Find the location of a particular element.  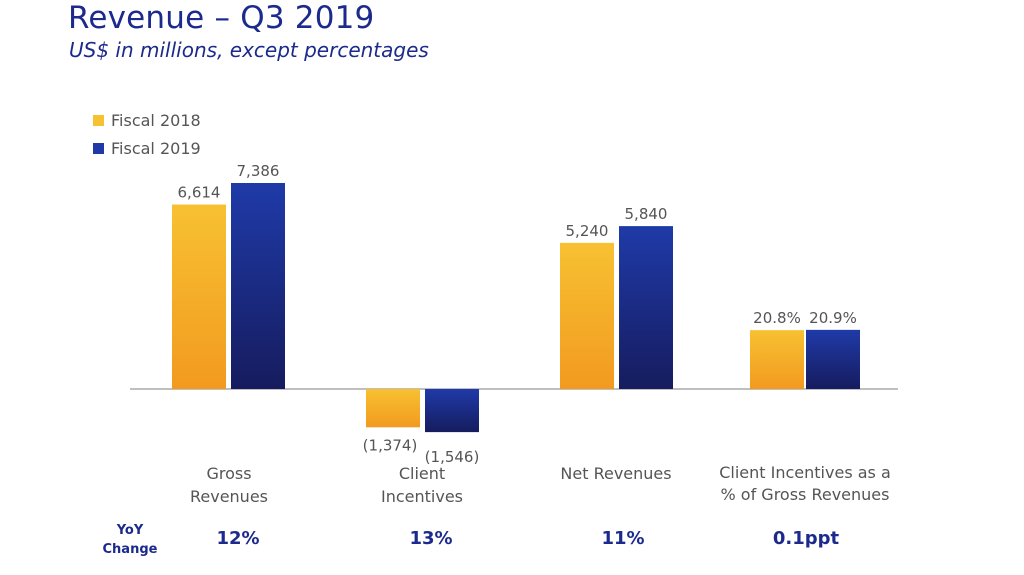

bar-fiscal-2019-client-incentives is located at coordinates (452, 411).